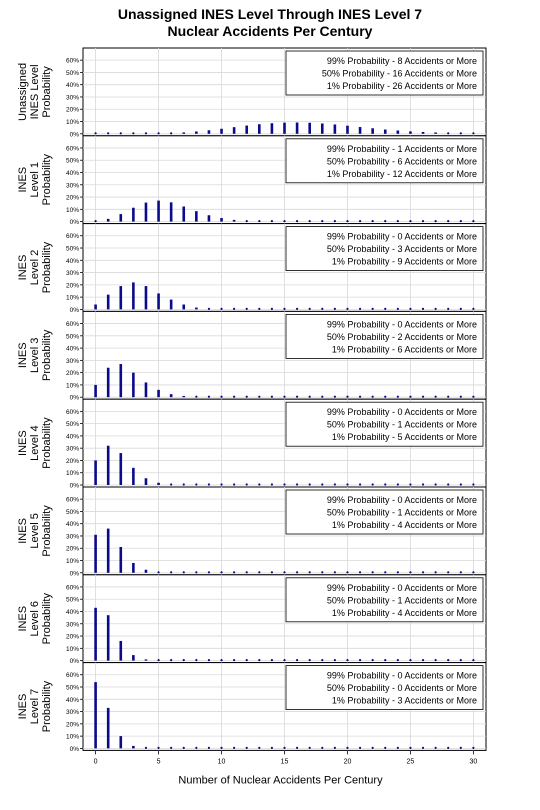 This screenshot has width=540, height=810. What do you see at coordinates (72, 85) in the screenshot?
I see `y-tick-label: 40%` at bounding box center [72, 85].